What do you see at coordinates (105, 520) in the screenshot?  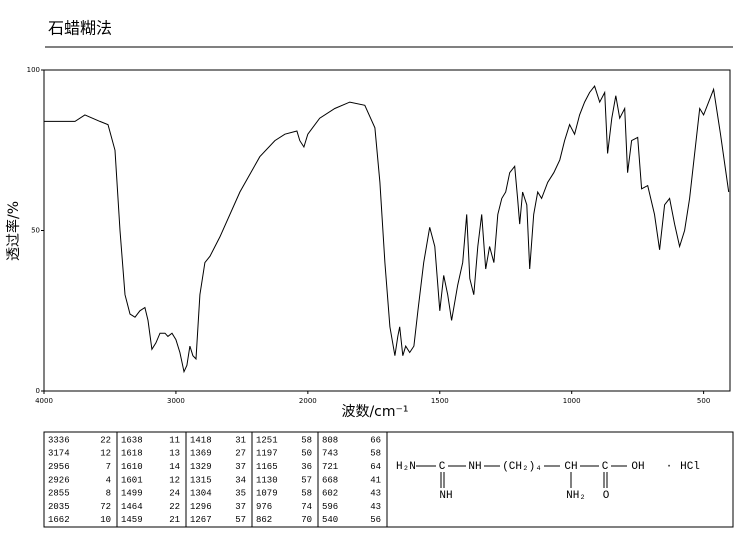 I see `peak-transmittance: 10` at bounding box center [105, 520].